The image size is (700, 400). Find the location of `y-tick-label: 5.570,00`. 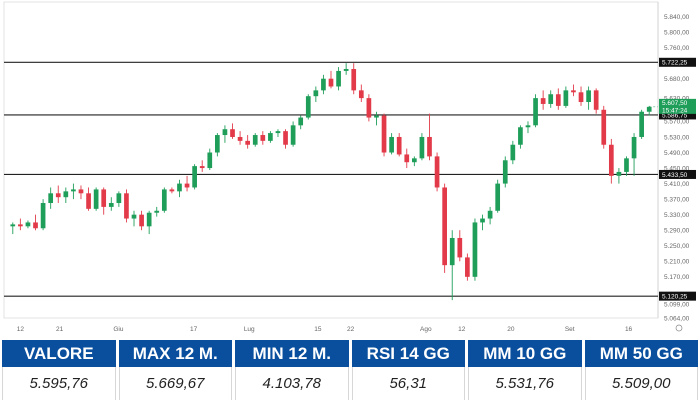

y-tick-label: 5.570,00 is located at coordinates (677, 122).